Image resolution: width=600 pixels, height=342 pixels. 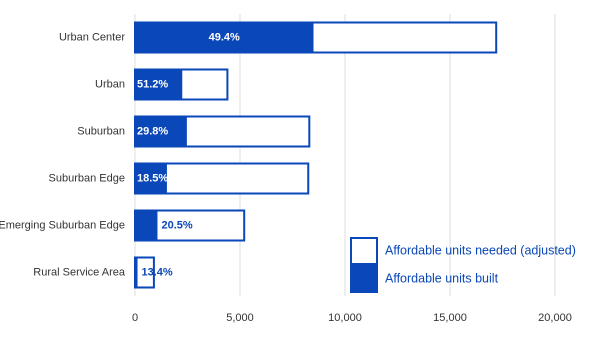 I want to click on x-tick-label: 10,000, so click(x=345, y=318).